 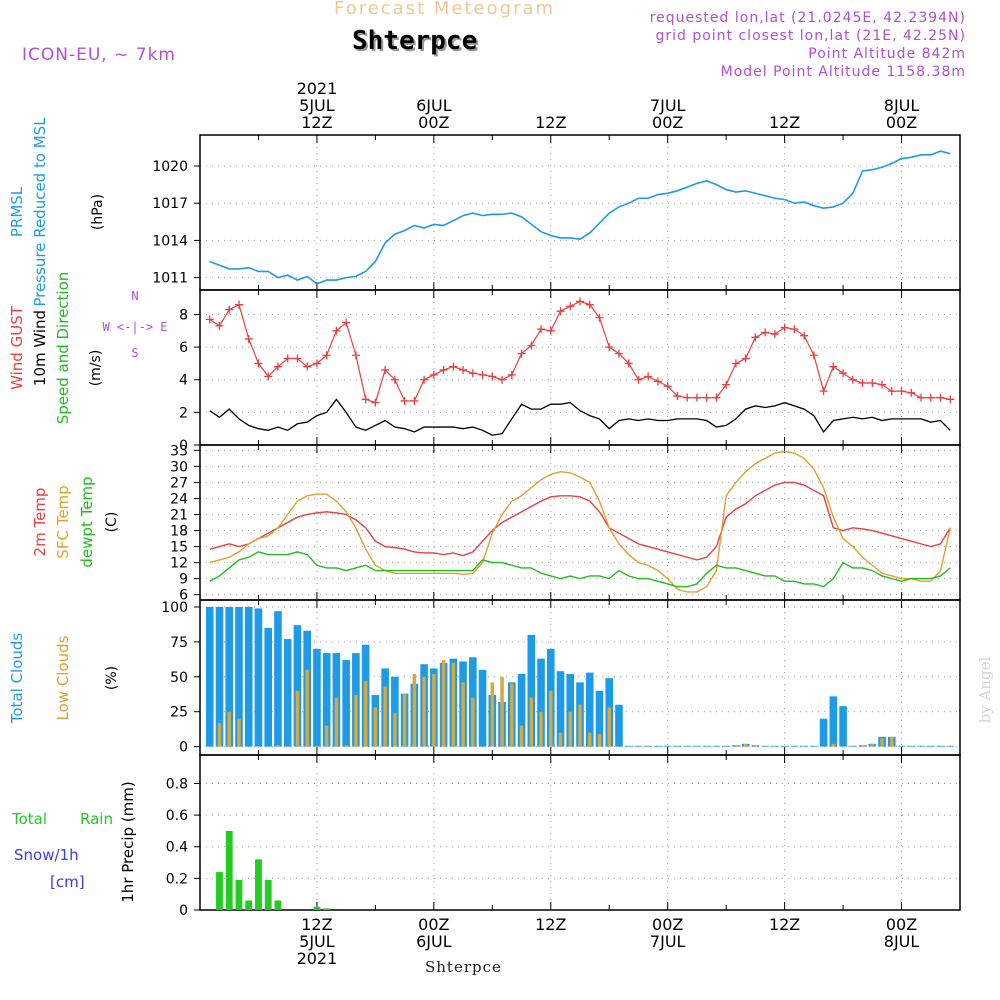 What do you see at coordinates (67, 882) in the screenshot?
I see `precip-label-cm: [cm]` at bounding box center [67, 882].